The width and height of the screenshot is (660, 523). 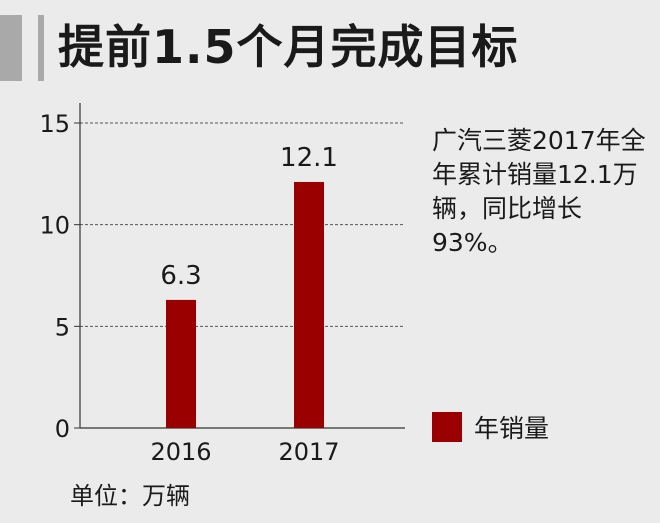 What do you see at coordinates (62, 327) in the screenshot?
I see `y-tick-label: 5` at bounding box center [62, 327].